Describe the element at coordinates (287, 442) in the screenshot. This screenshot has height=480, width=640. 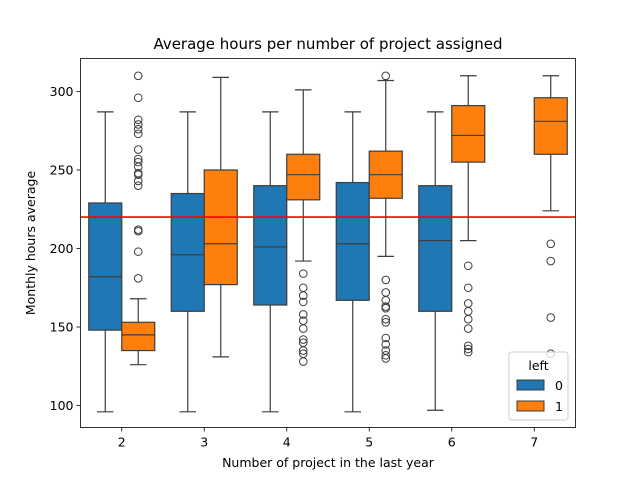
I see `x-tick-label: 4` at that location.